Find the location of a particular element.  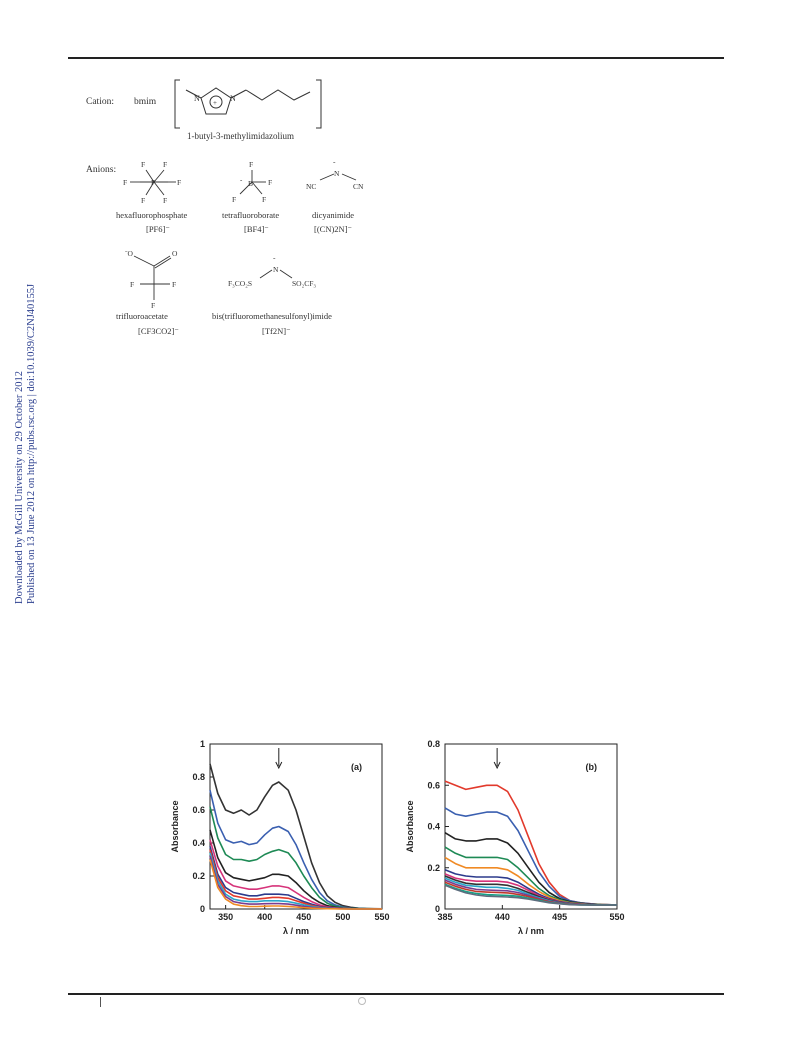

svg-text: F₃CO₂S is located at coordinates (240, 283).